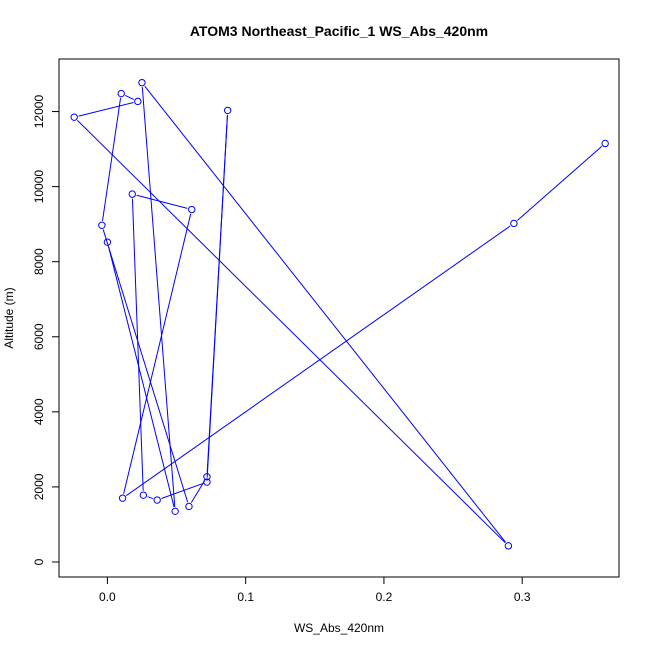  I want to click on y-tick-label: 4000, so click(39, 411).